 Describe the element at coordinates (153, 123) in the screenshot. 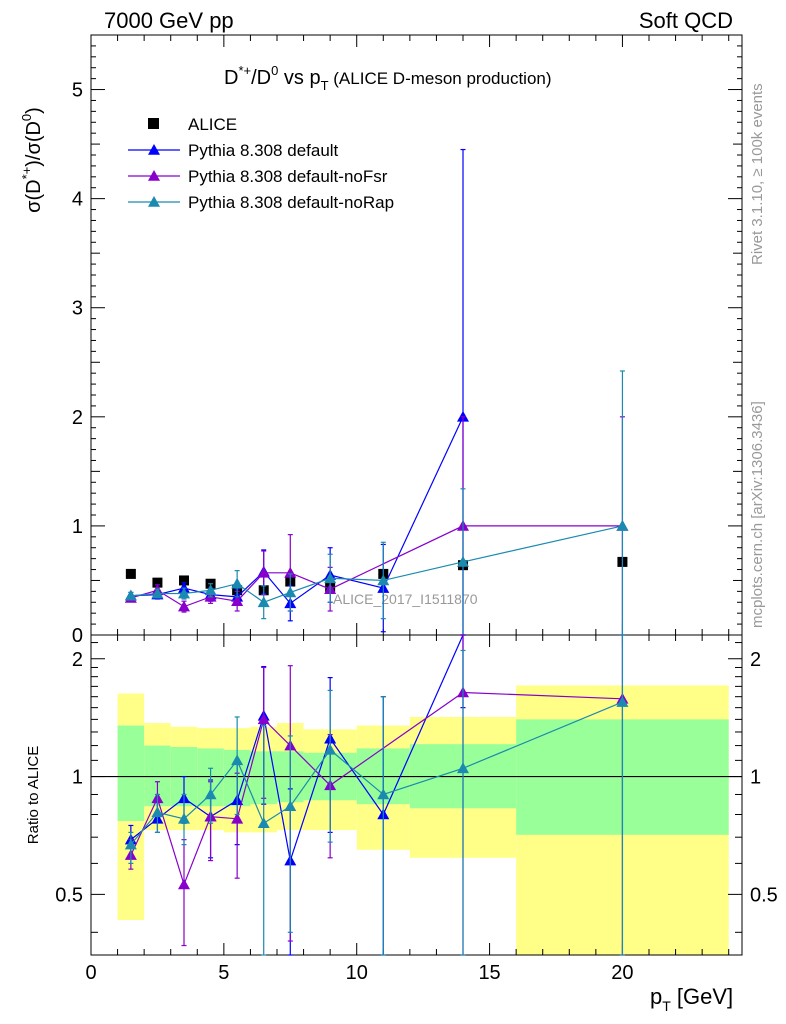

I see `legend-marker-alice` at that location.